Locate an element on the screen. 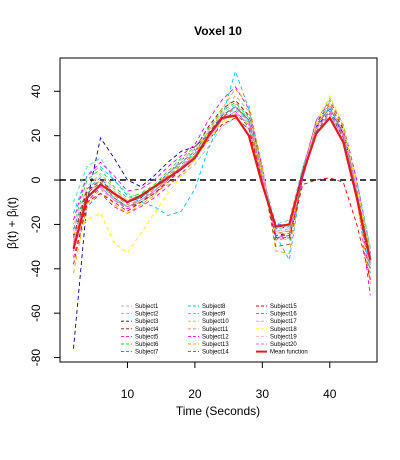 This screenshot has height=460, width=400. legend-label: Subject17 is located at coordinates (283, 322).